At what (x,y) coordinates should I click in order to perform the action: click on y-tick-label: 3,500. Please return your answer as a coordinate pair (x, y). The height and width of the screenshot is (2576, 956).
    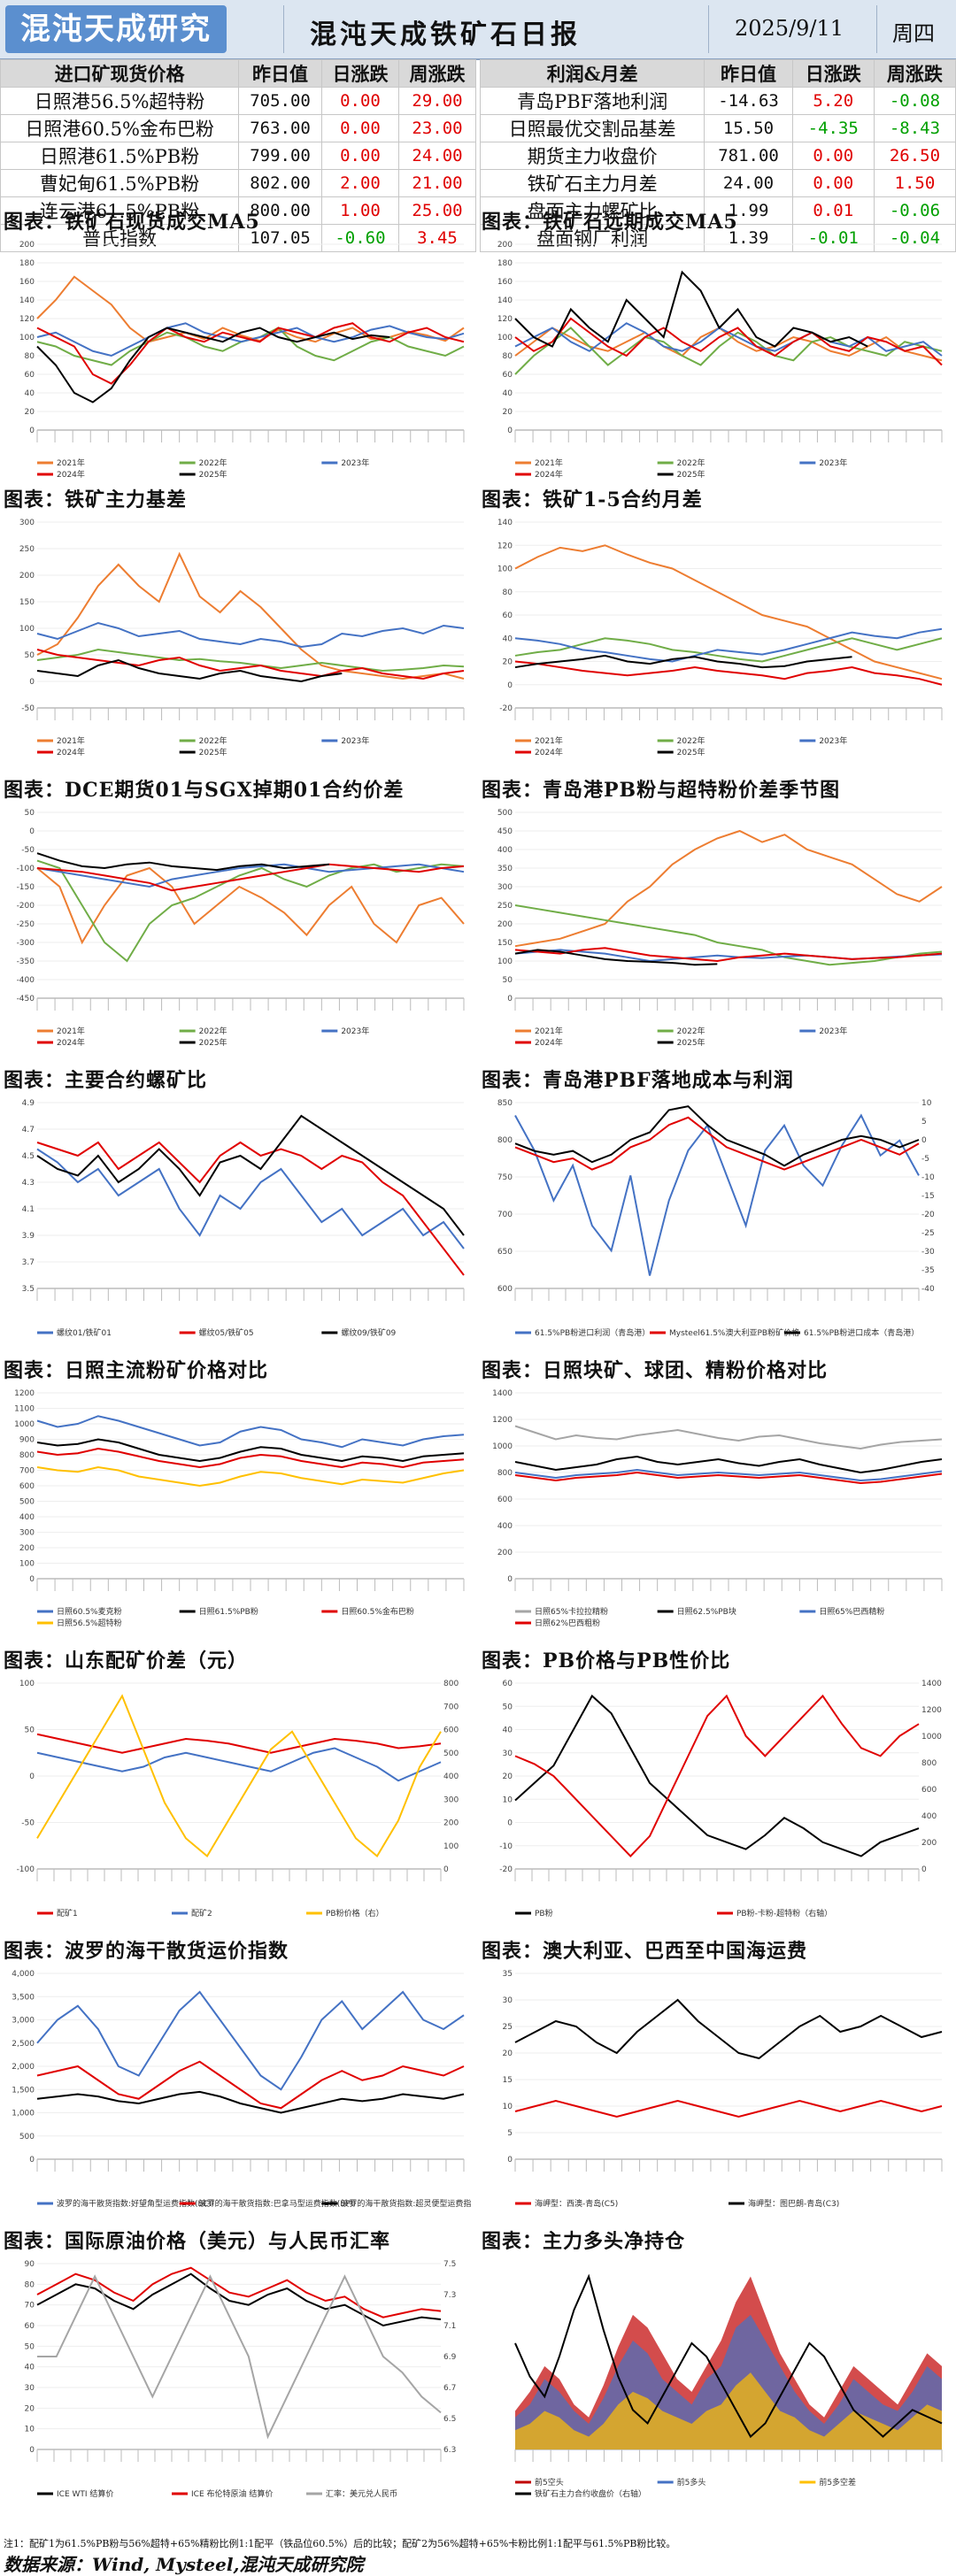
    Looking at the image, I should click on (23, 1997).